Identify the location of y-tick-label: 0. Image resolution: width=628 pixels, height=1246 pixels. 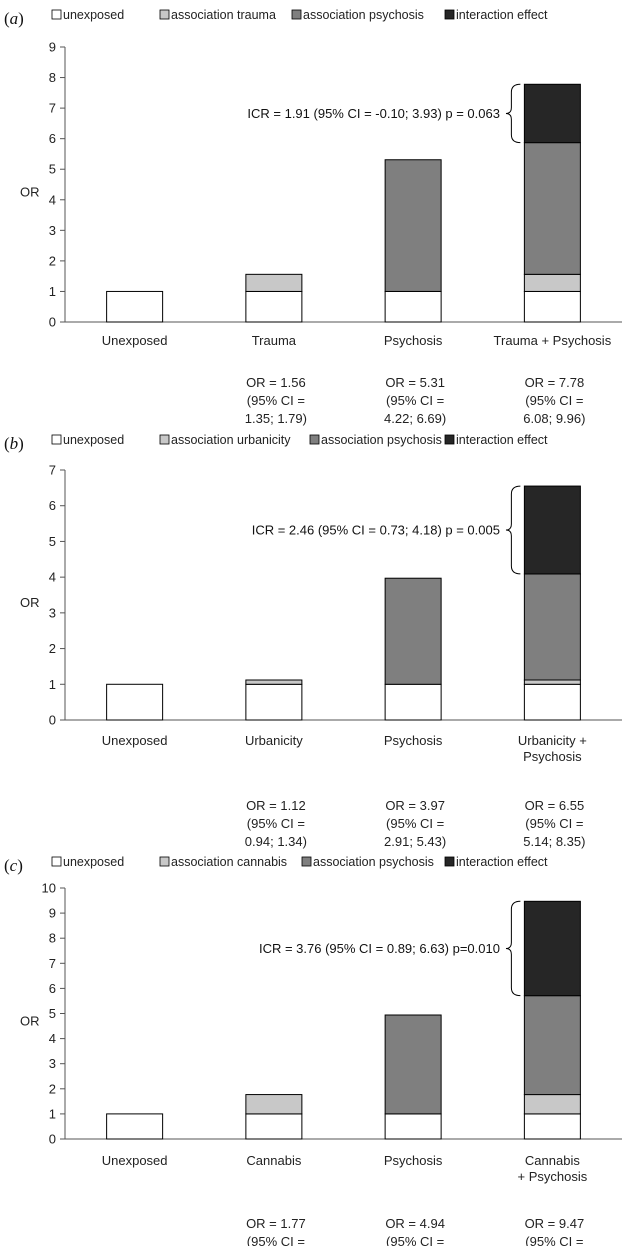
(52, 322).